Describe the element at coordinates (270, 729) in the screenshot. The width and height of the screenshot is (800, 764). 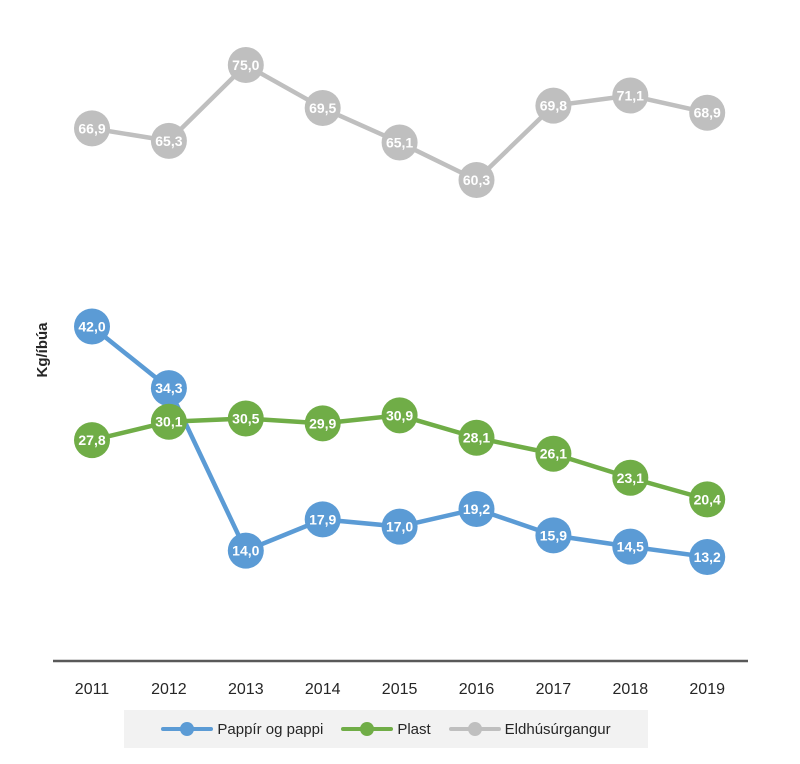
I see `legend-label-paper: Pappír og pappi` at that location.